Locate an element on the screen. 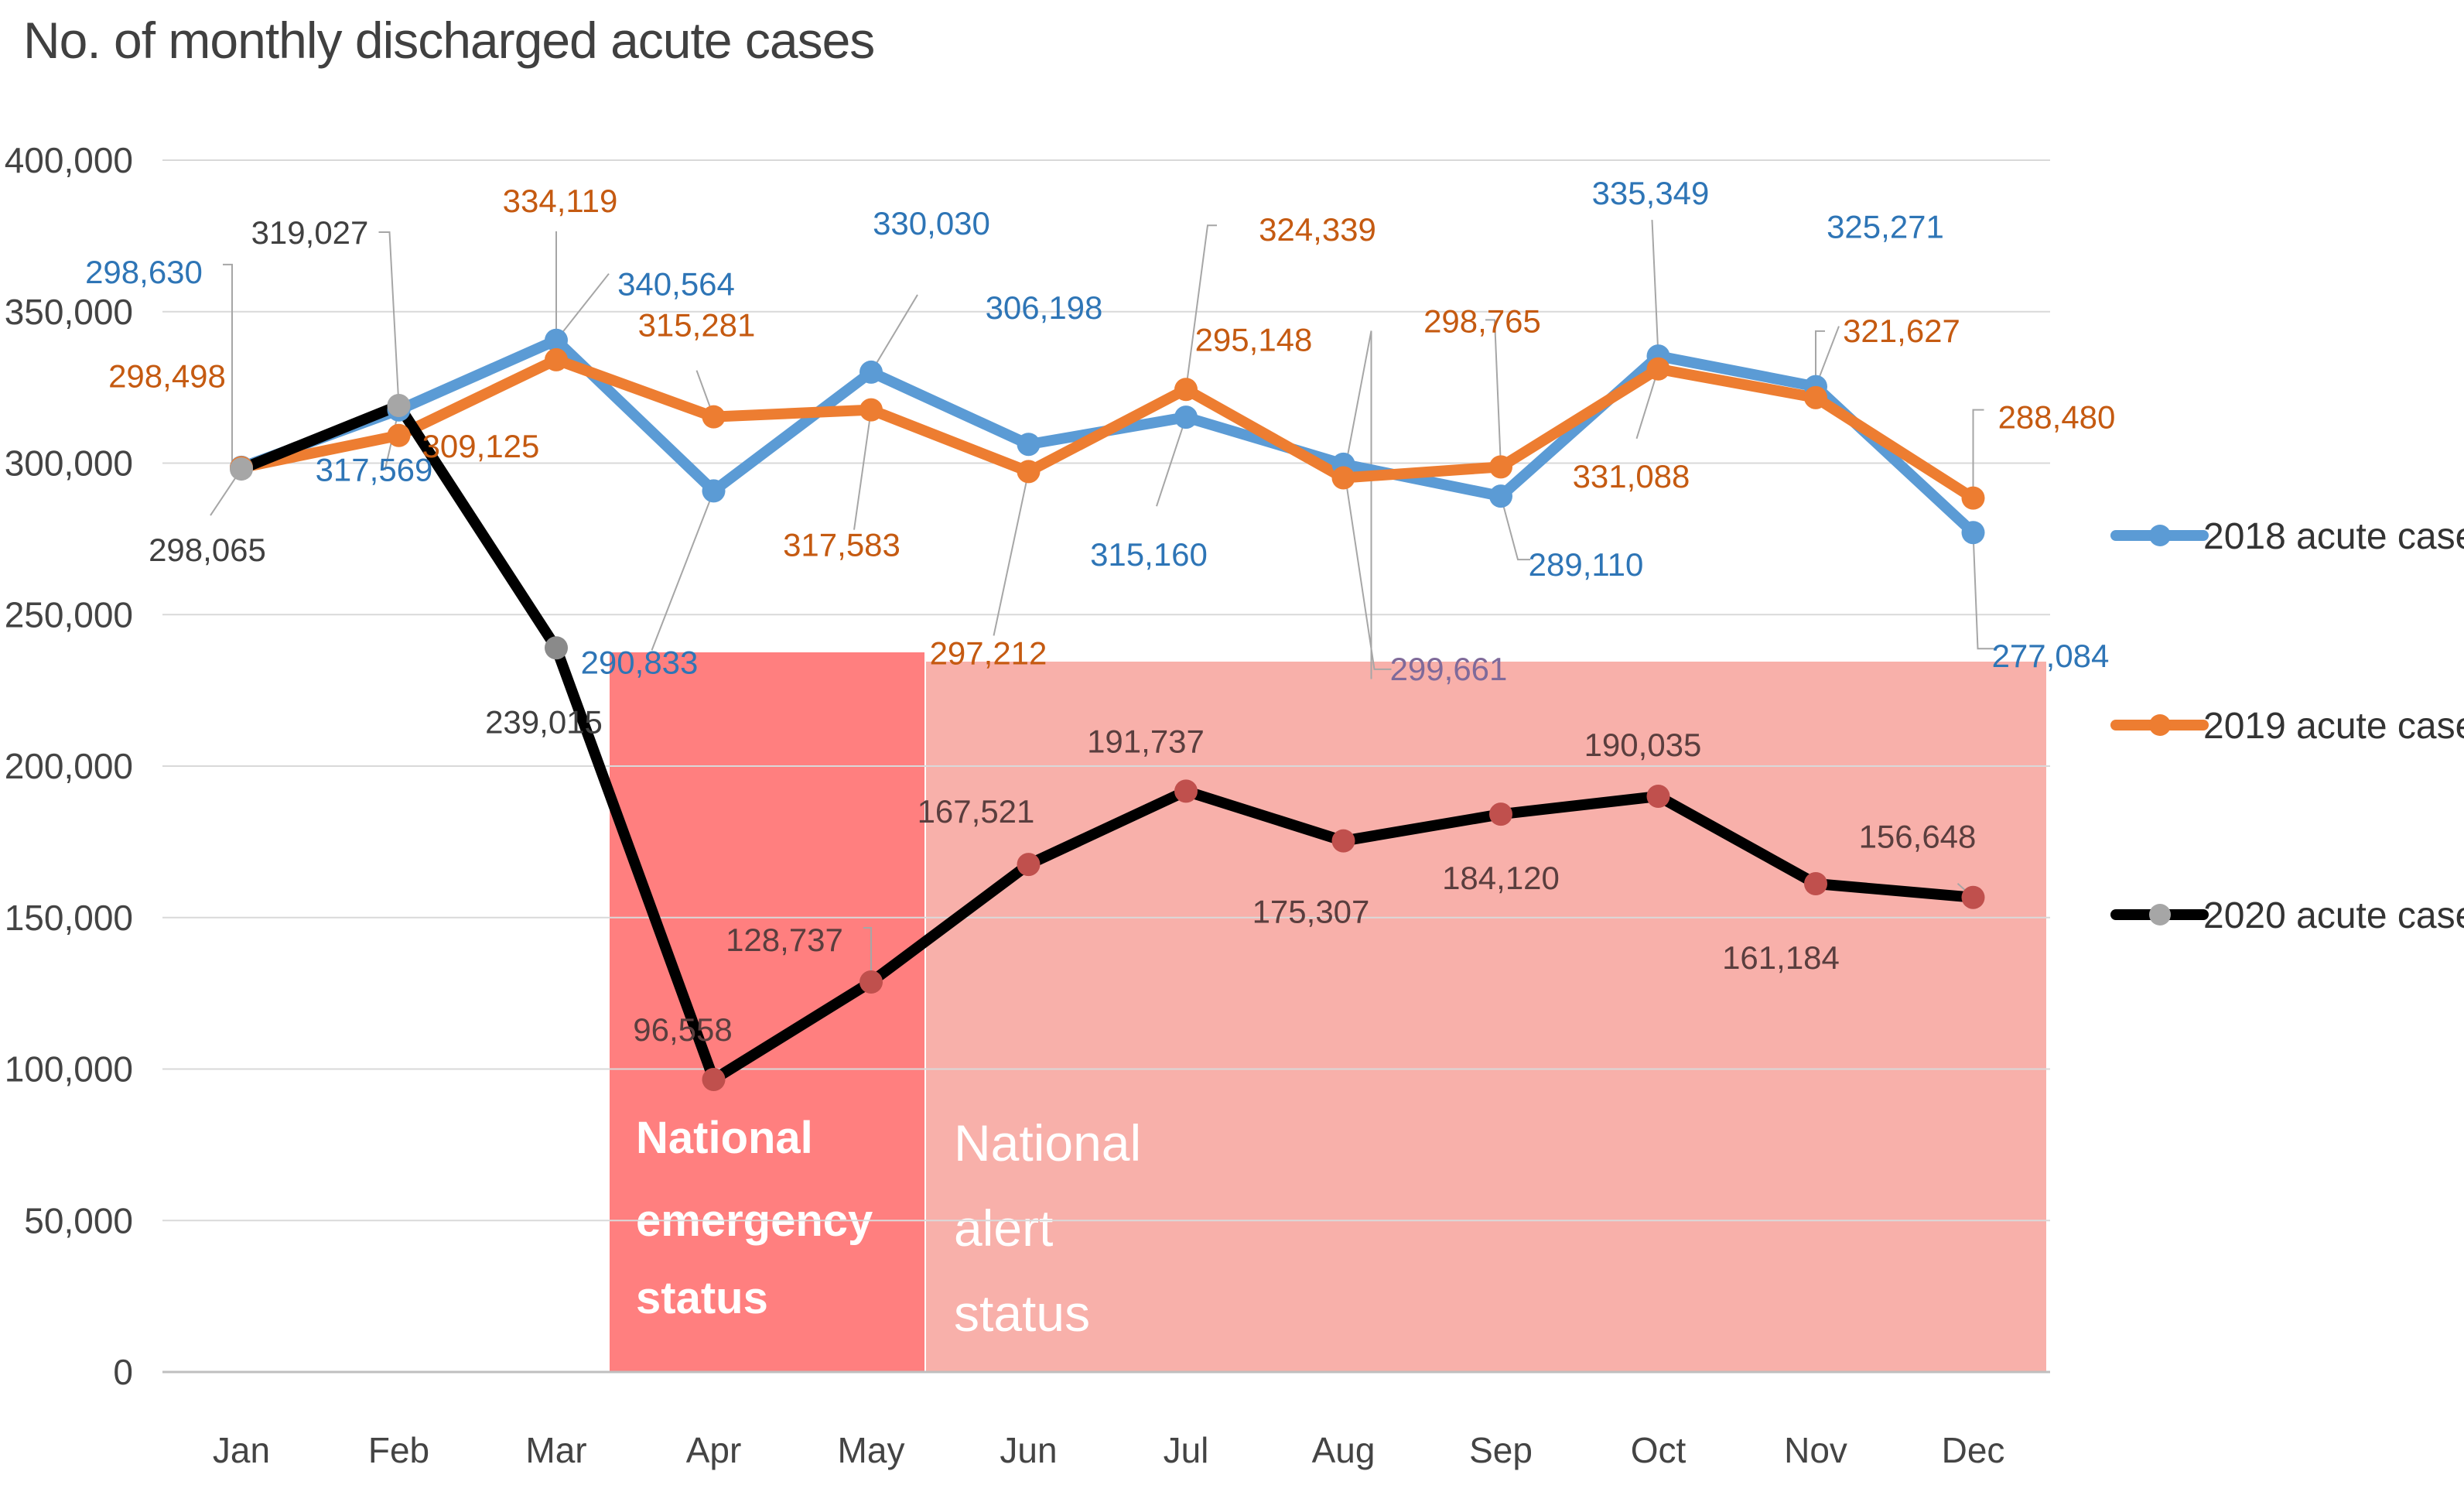 This screenshot has width=2464, height=1502. y-tick-label: 250,000 is located at coordinates (69, 614).